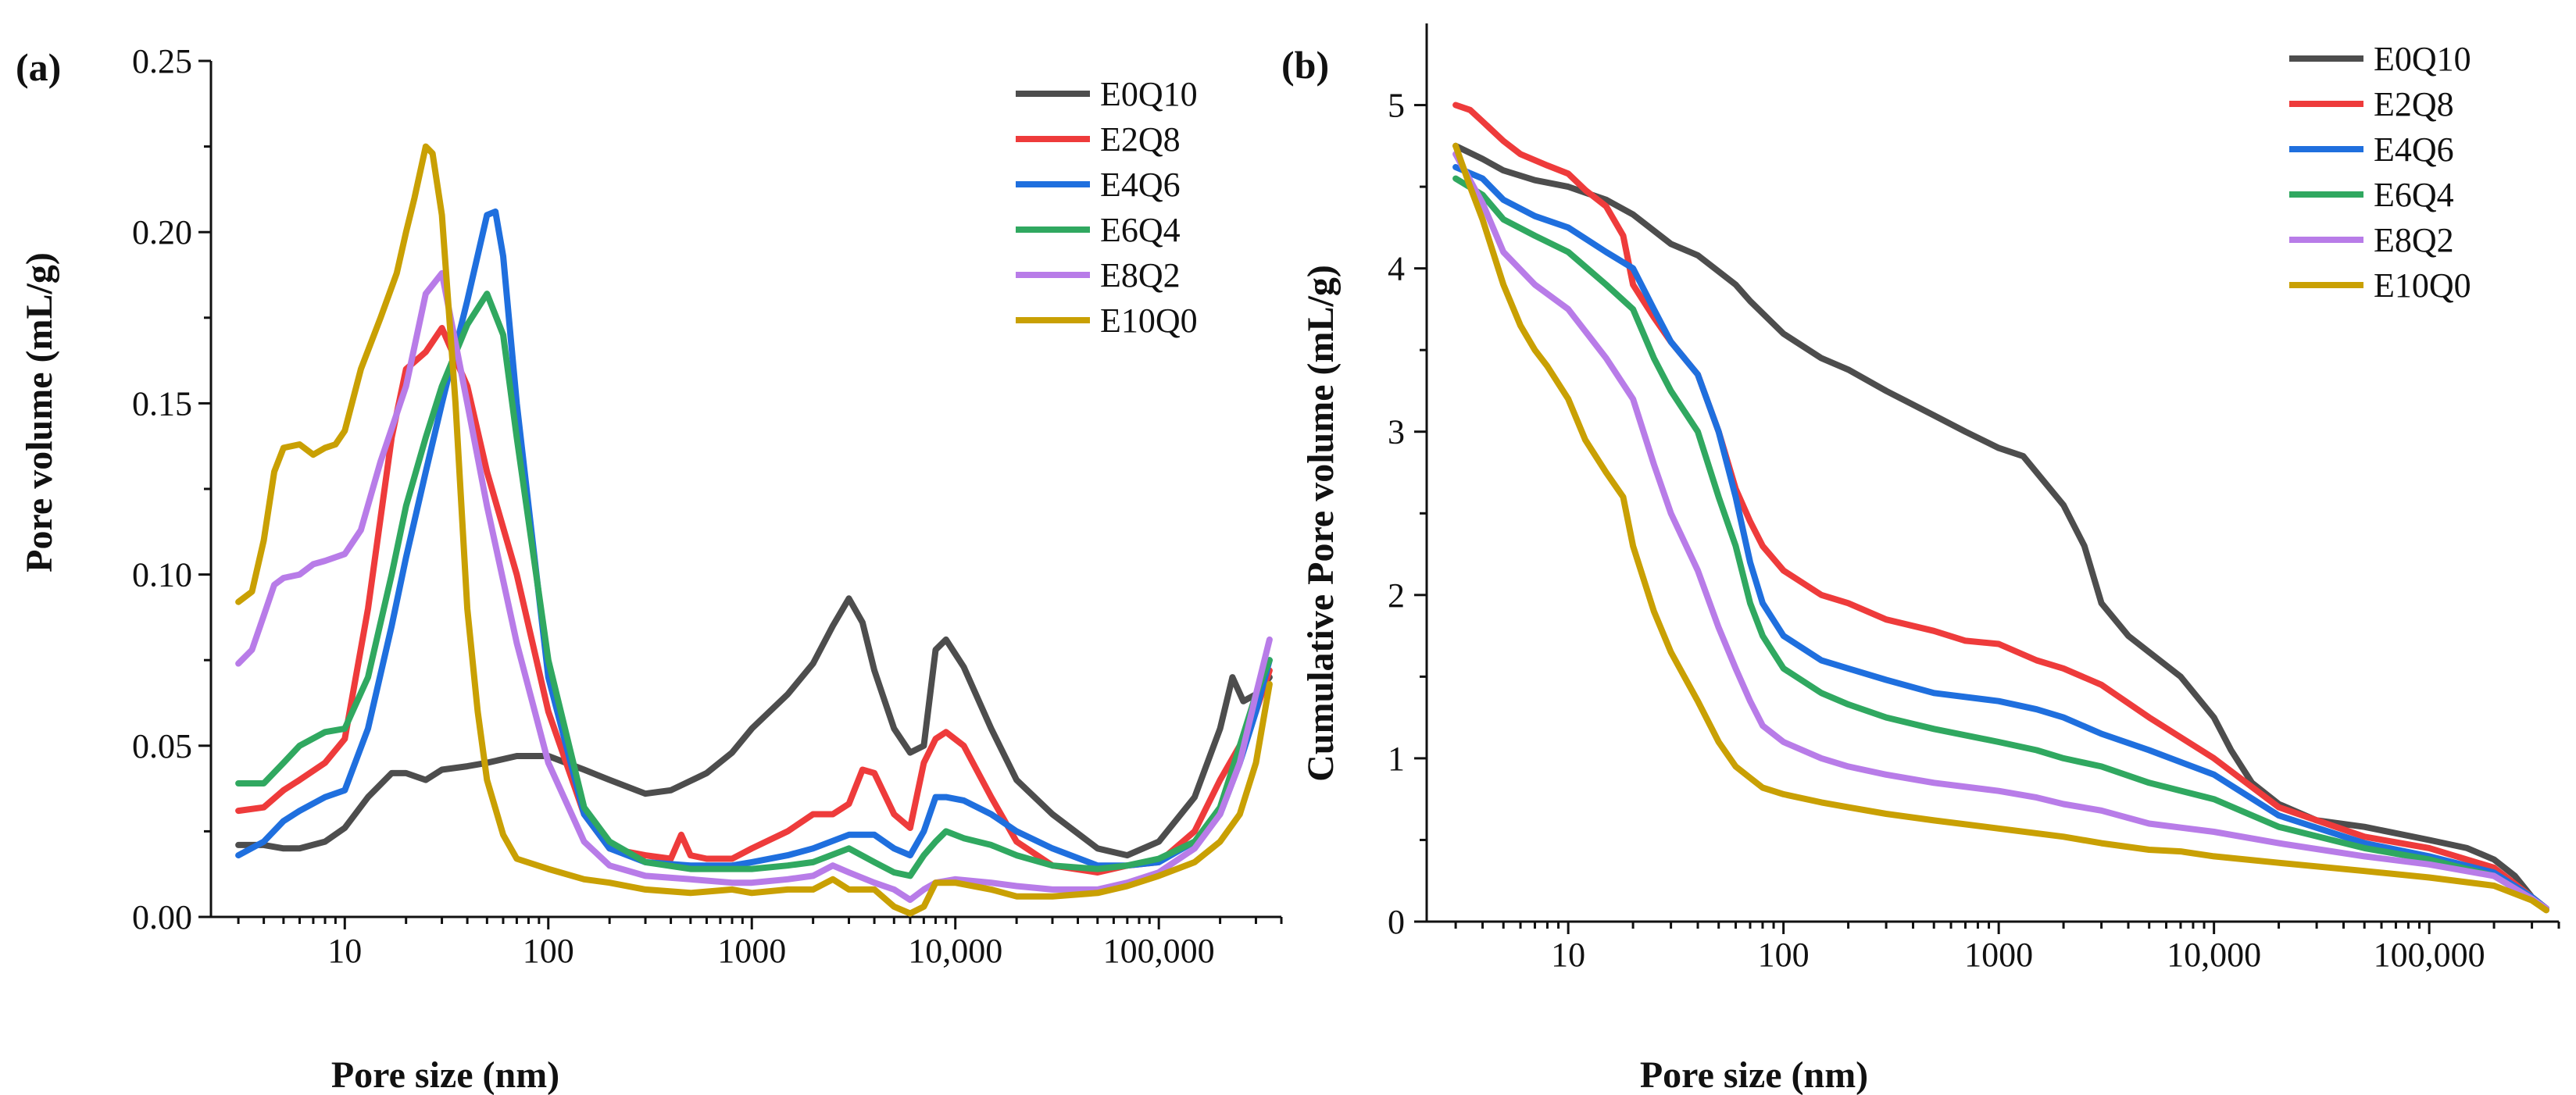 This screenshot has width=2576, height=1095. Describe the element at coordinates (162, 746) in the screenshot. I see `y-tick-label: 0.05` at that location.